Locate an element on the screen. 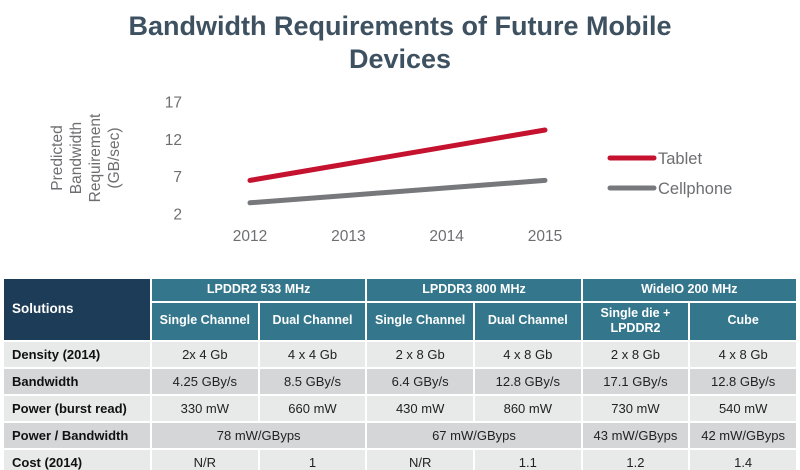  tablet-line is located at coordinates (397, 155).